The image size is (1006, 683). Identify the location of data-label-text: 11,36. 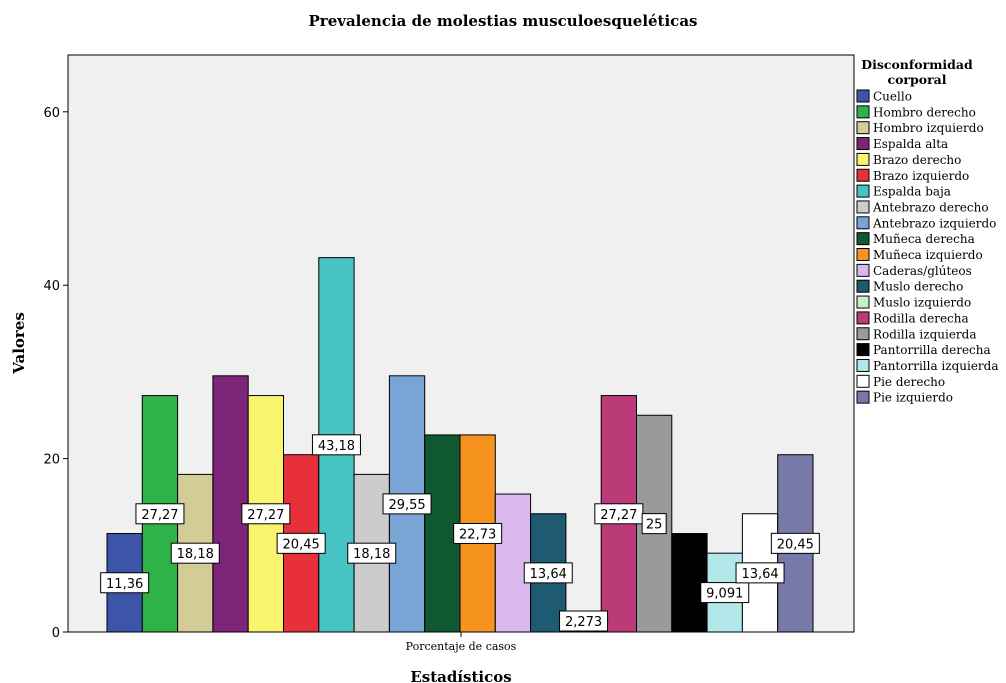
(124, 584).